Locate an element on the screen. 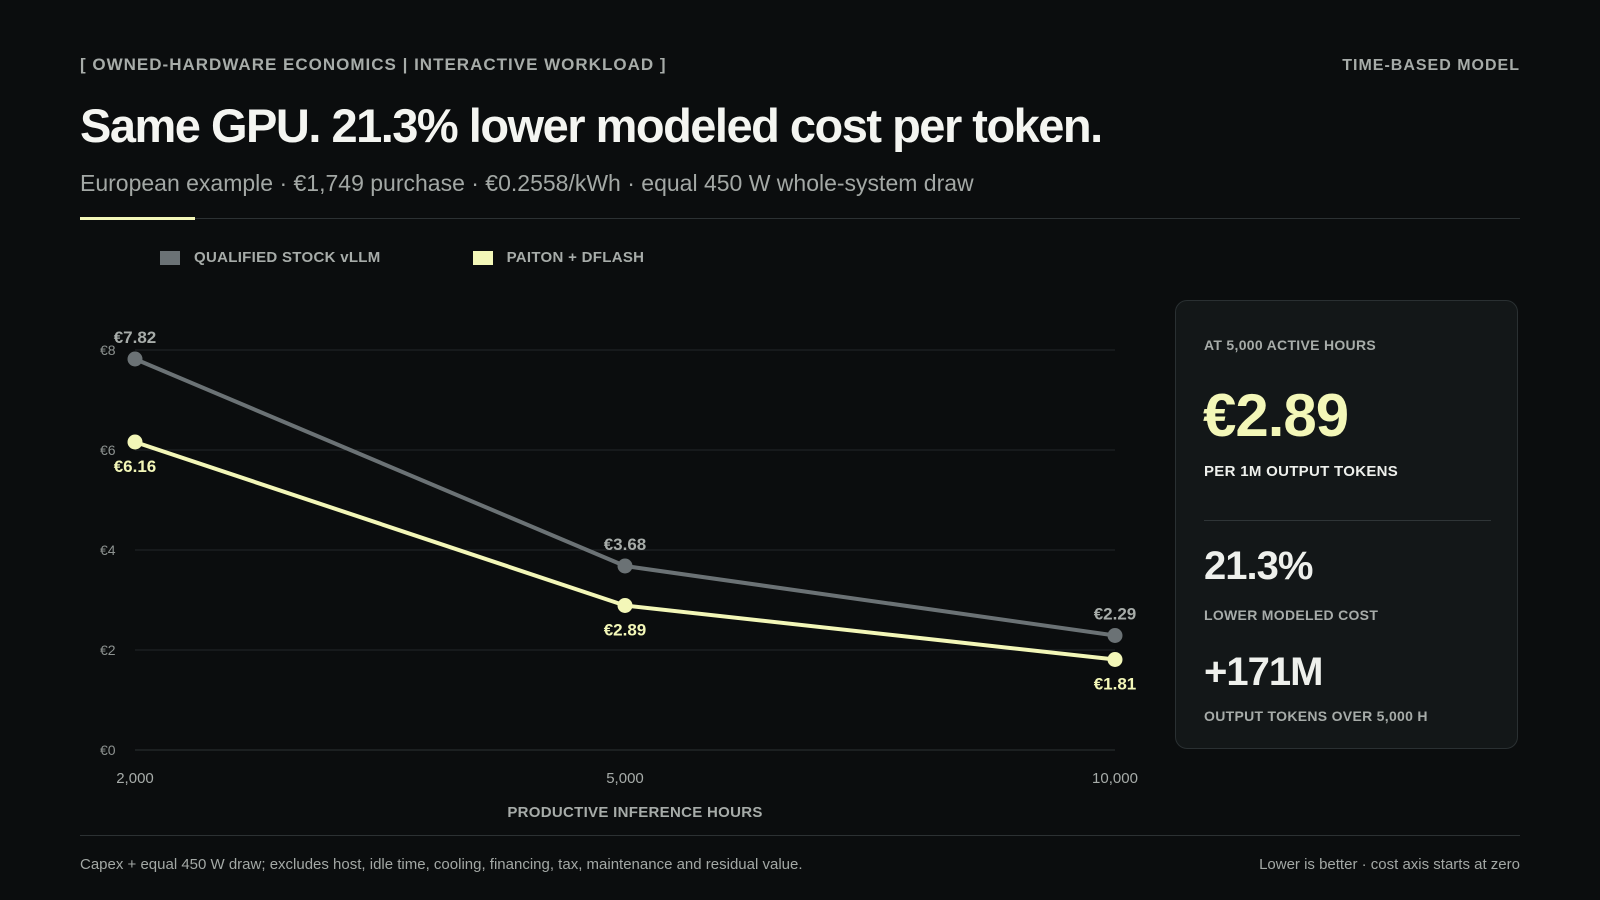  model-type-label: TIME-BASED MODEL is located at coordinates (1431, 65).